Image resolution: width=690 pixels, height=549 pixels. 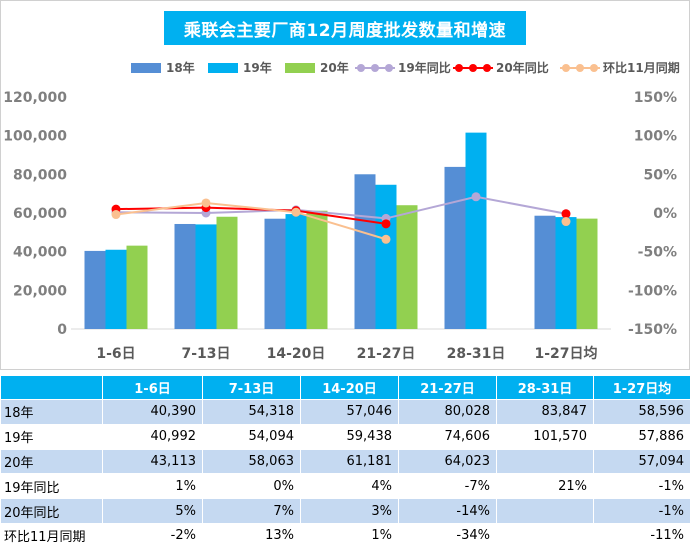 What do you see at coordinates (447, 535) in the screenshot?
I see `table-cell: -34%` at bounding box center [447, 535].